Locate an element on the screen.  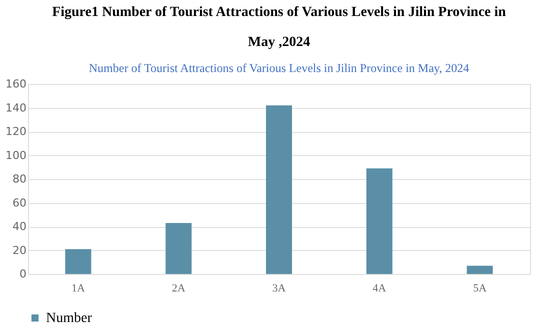
x-tick-label: 3A is located at coordinates (279, 288).